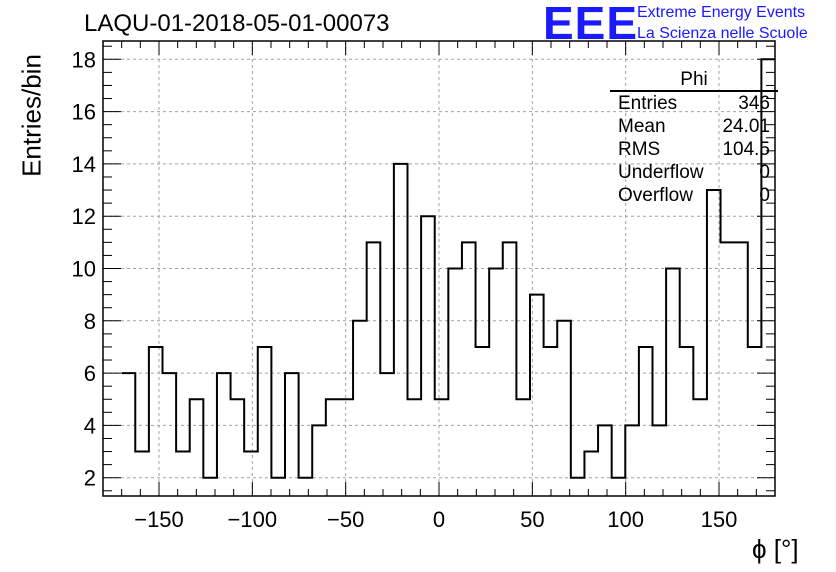  I want to click on x-tick-label: 100, so click(625, 519).